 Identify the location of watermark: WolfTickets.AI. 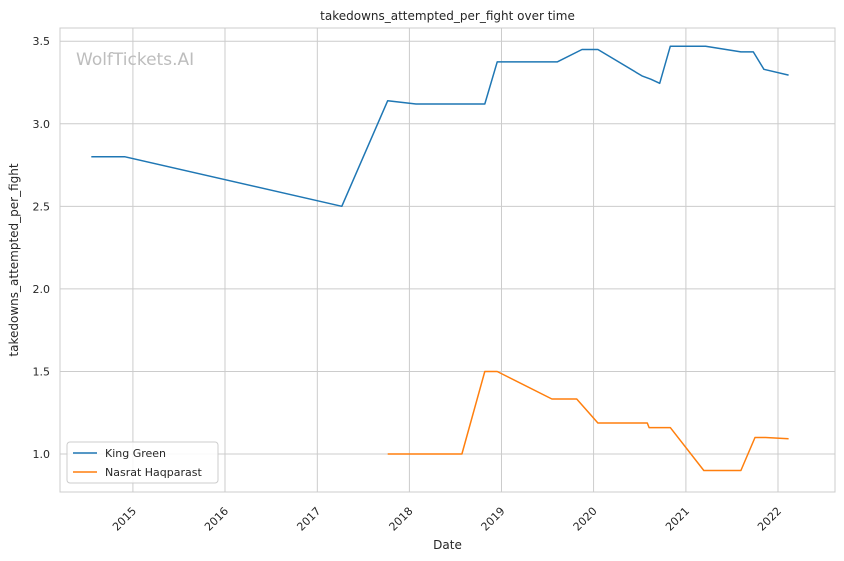
(135, 60).